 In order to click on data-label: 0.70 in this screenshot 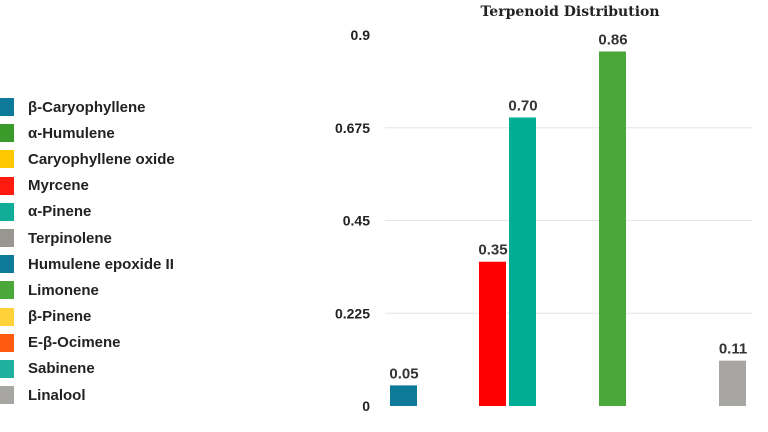, I will do `click(522, 105)`.